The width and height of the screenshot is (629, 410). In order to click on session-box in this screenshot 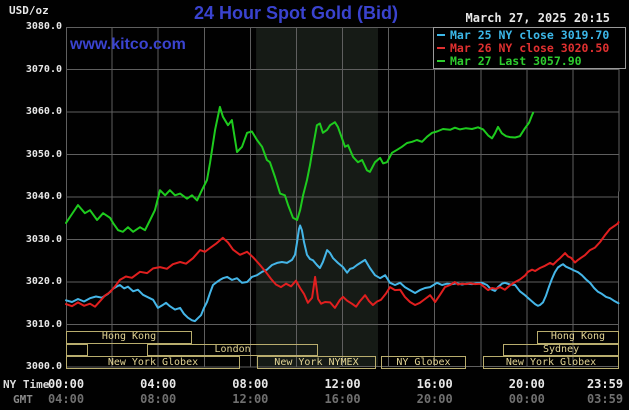, I will do `click(77, 349)`.